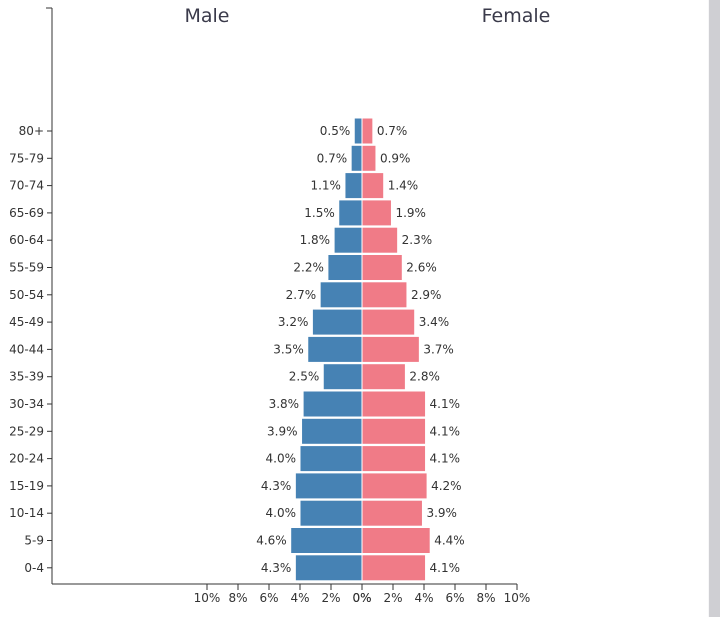 Image resolution: width=720 pixels, height=617 pixels. What do you see at coordinates (26, 486) in the screenshot?
I see `age-label: 15-19` at bounding box center [26, 486].